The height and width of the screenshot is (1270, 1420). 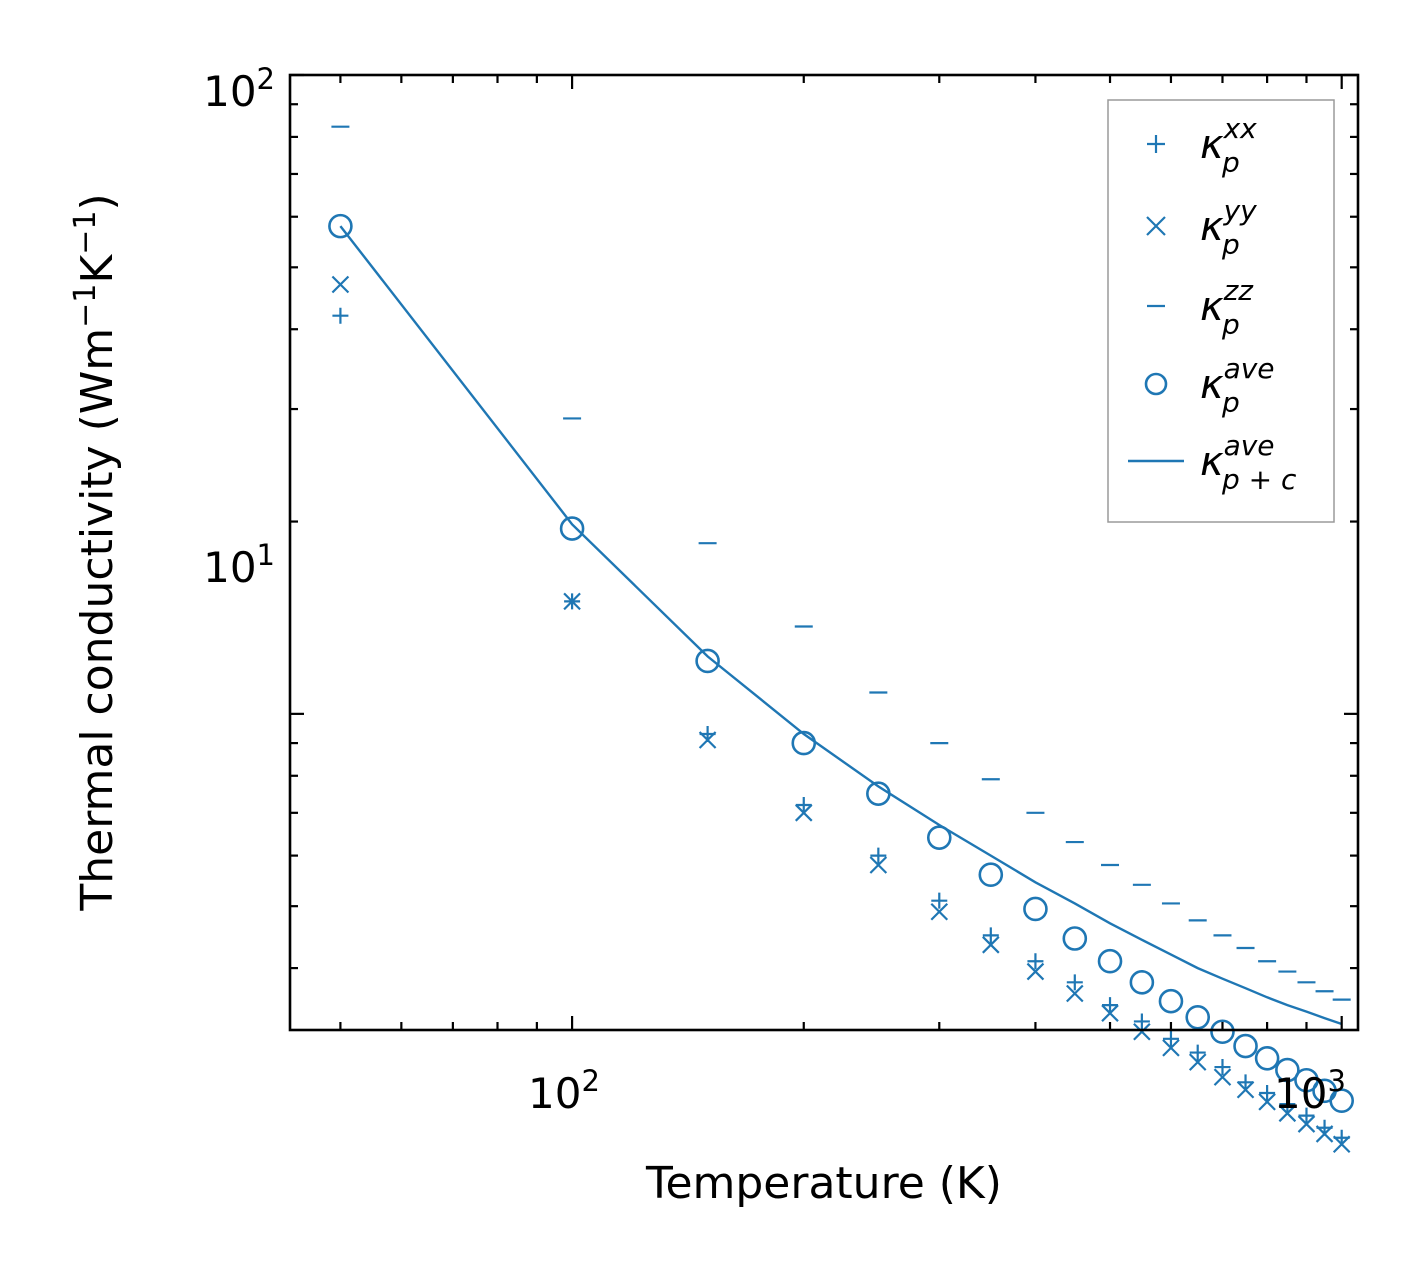 I want to click on legend-label-zz: κzz p, so click(x=1227, y=307).